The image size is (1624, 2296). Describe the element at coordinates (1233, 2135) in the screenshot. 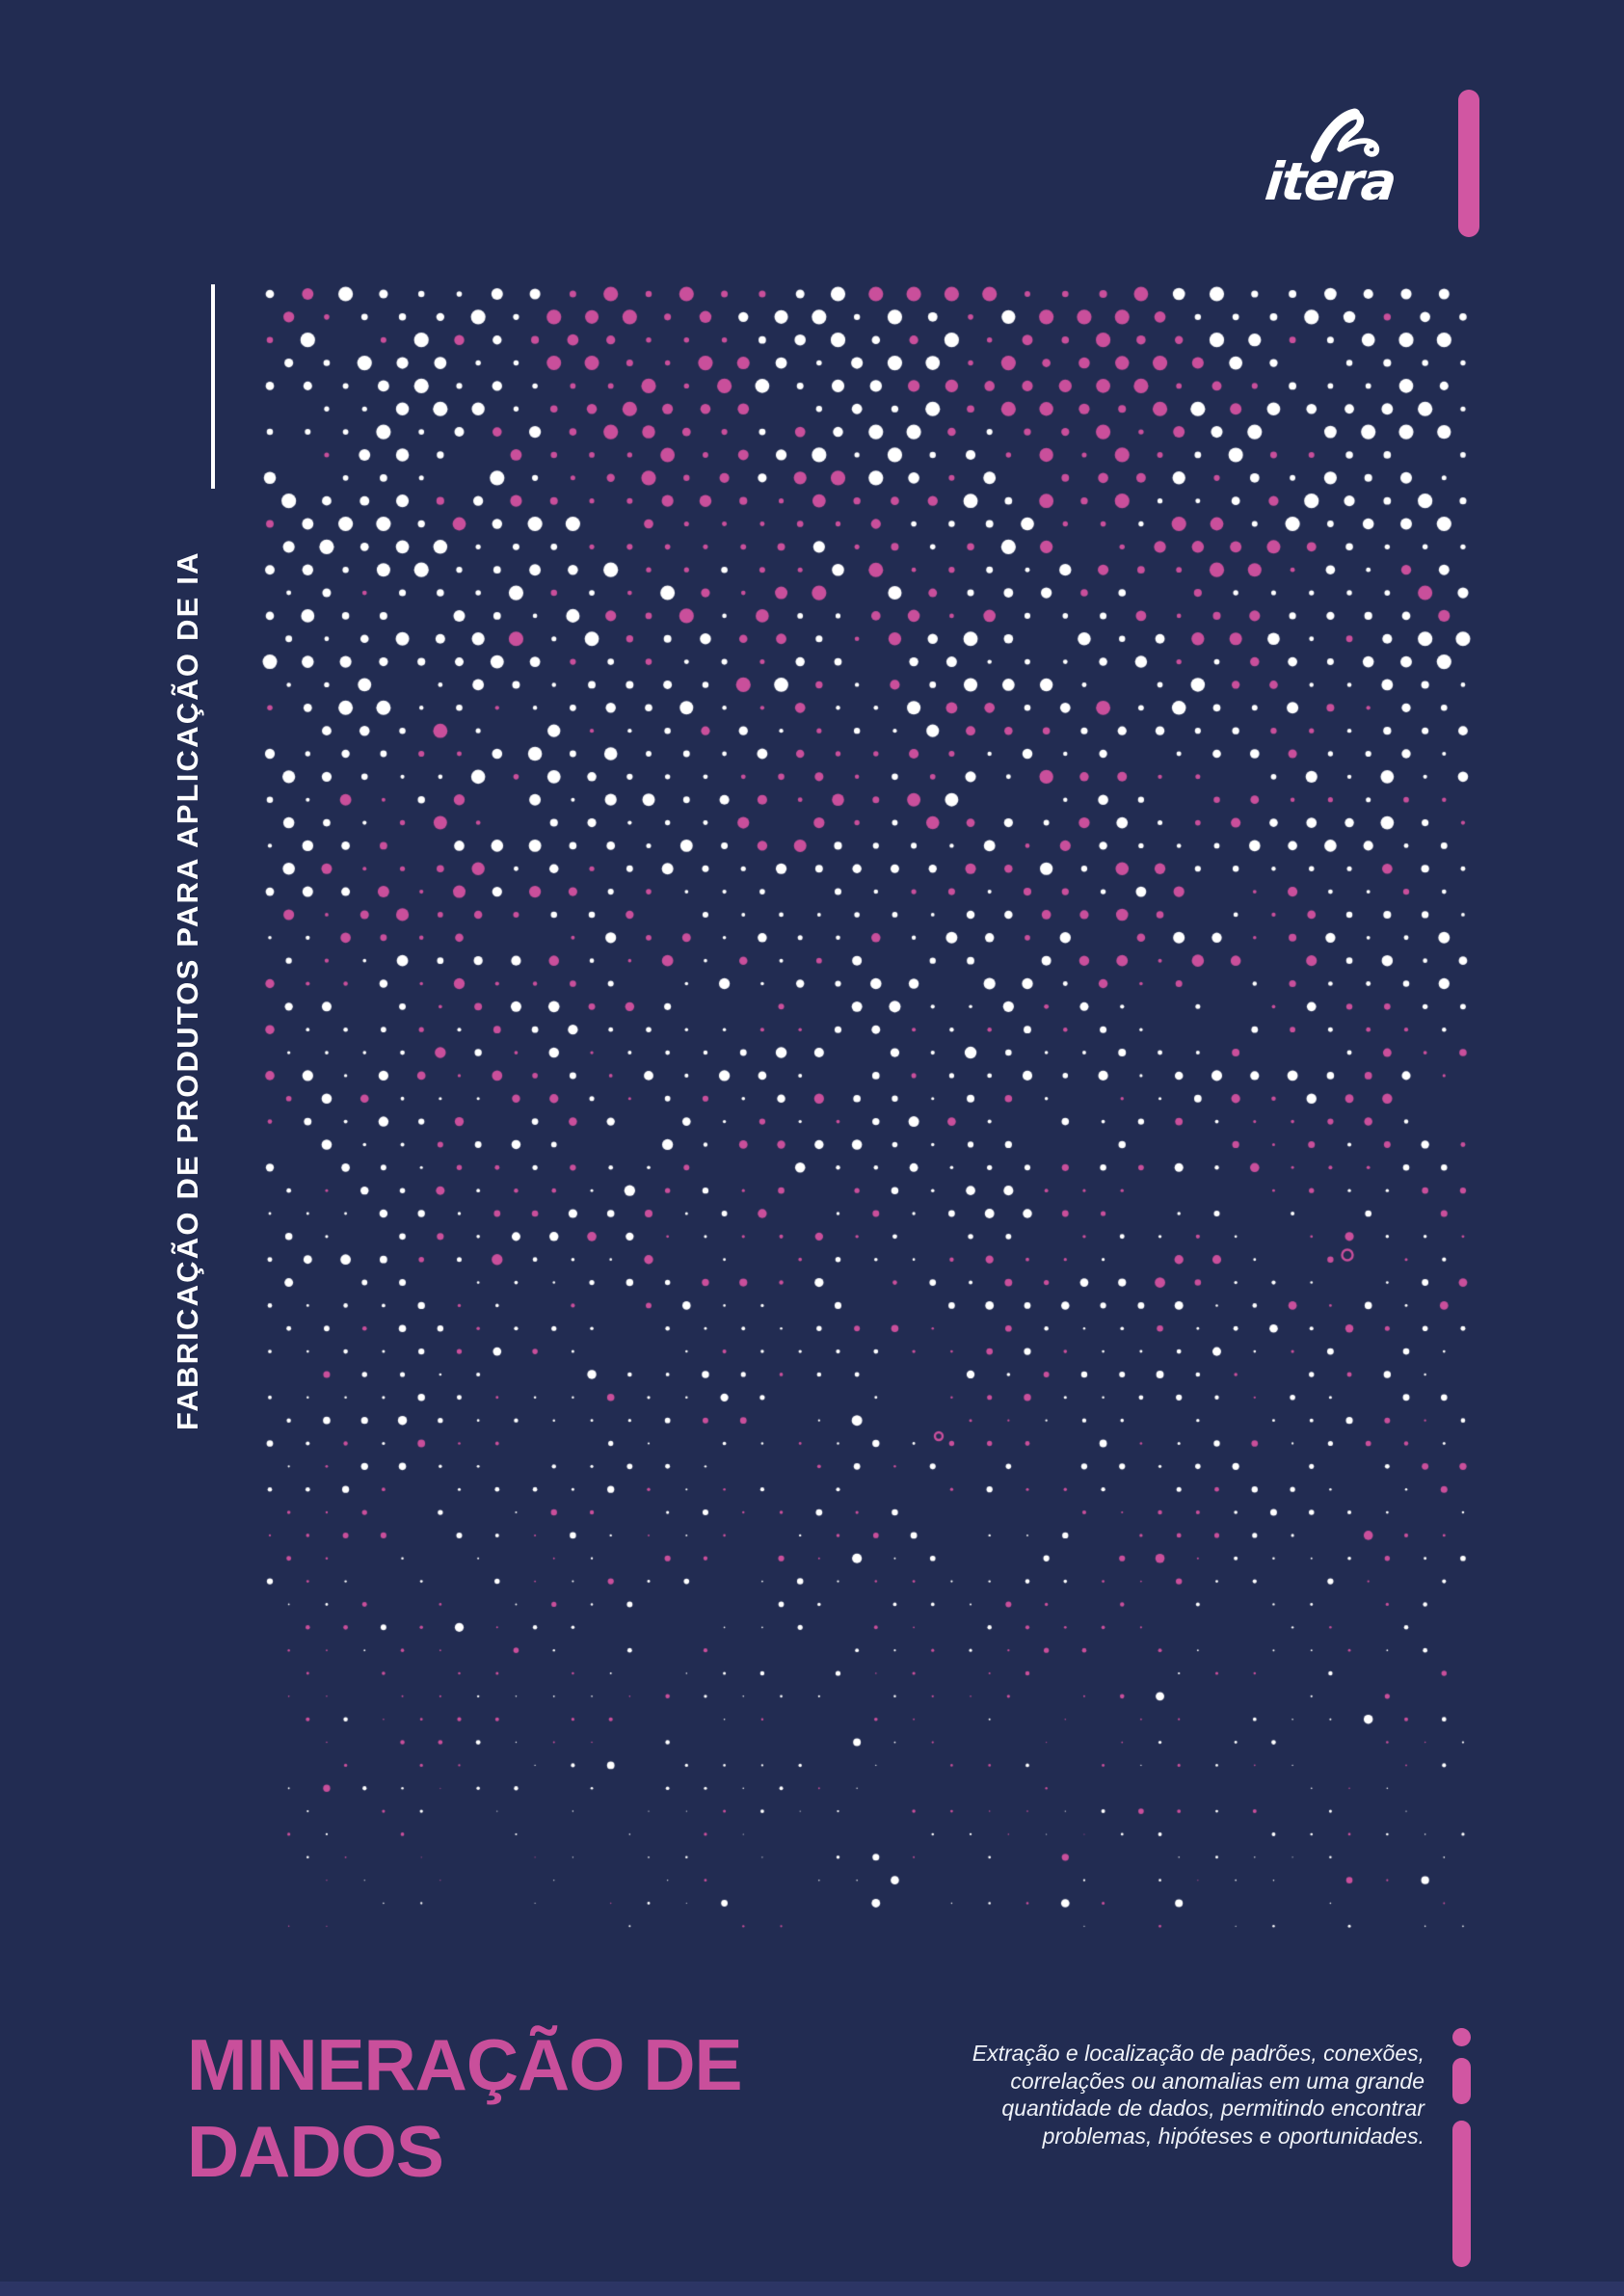

I see `description-line: problemas, hipóteses e oportunidades.` at that location.